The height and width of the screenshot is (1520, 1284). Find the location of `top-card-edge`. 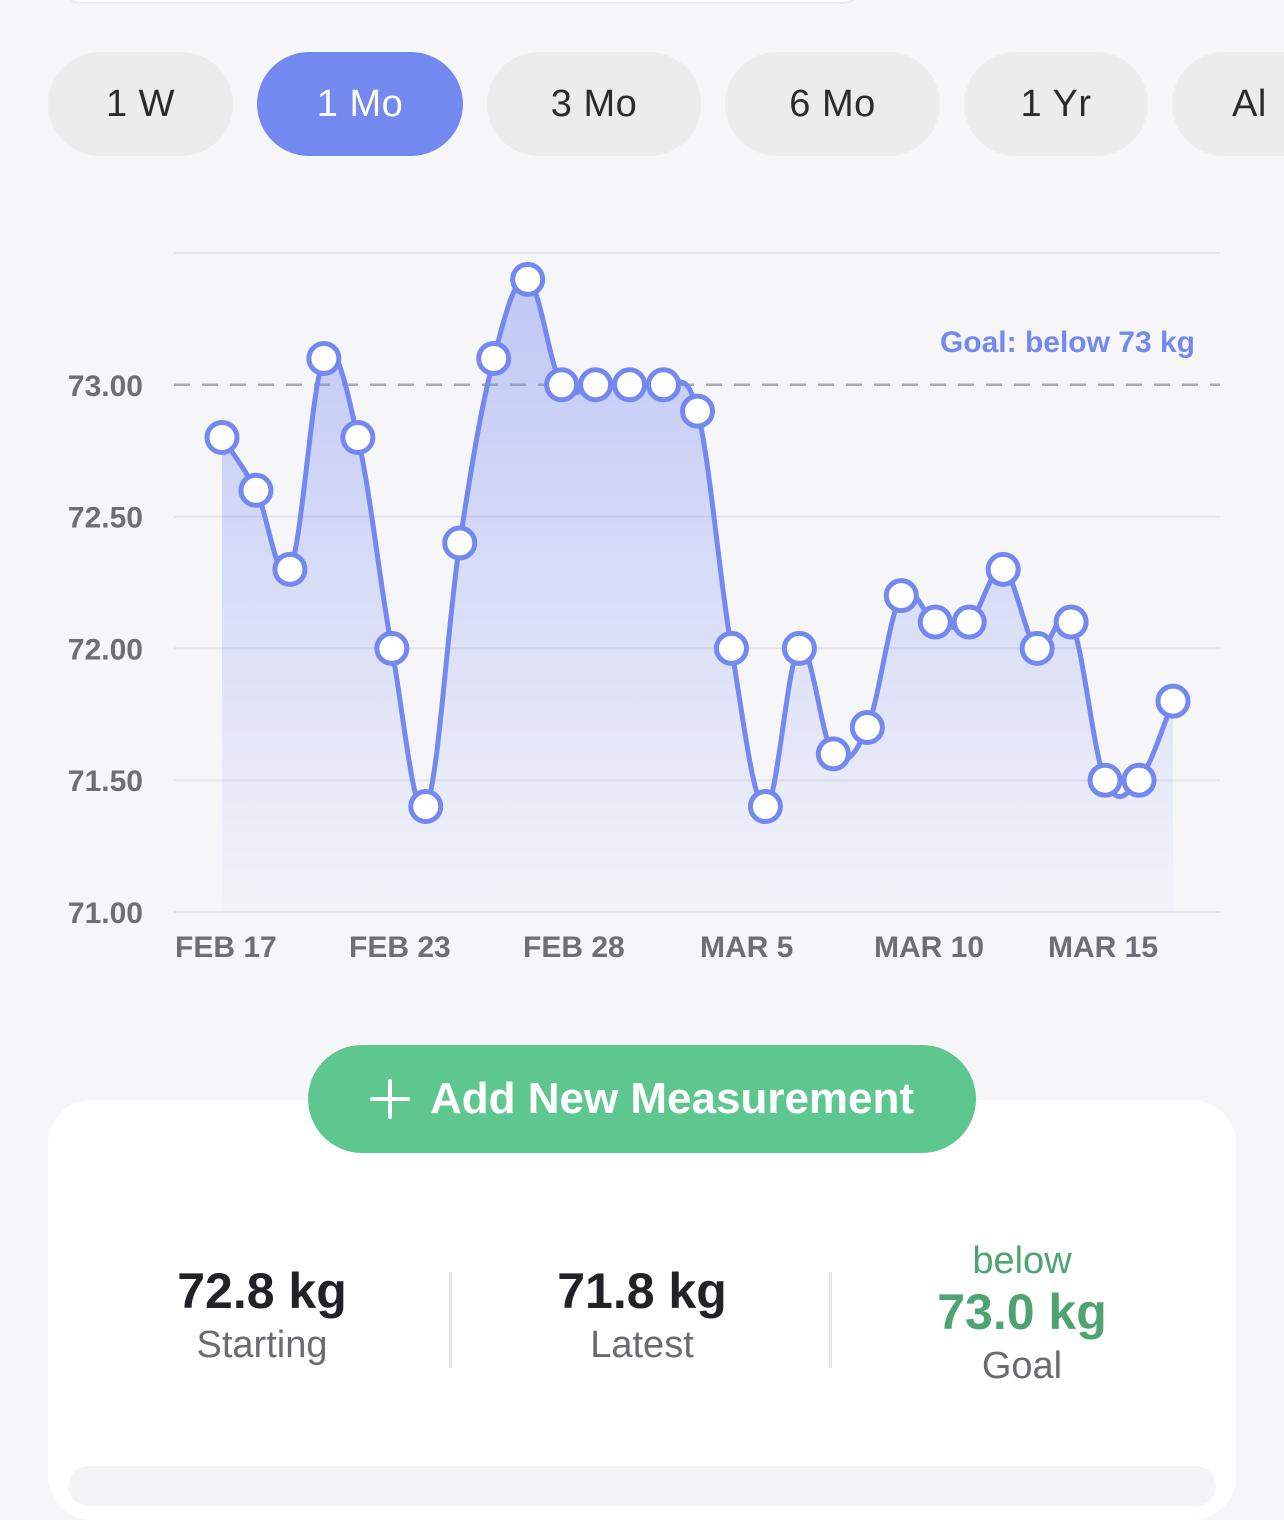

top-card-edge is located at coordinates (462, 2).